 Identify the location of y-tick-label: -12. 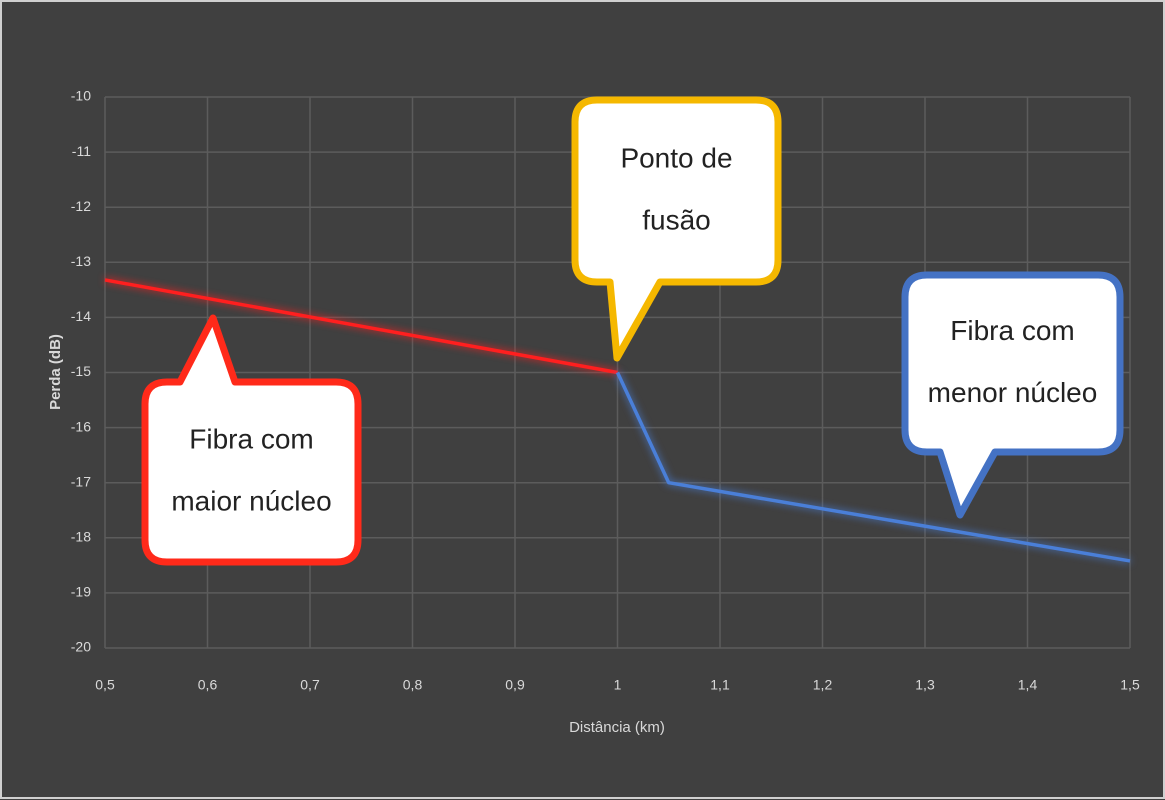
(81, 206).